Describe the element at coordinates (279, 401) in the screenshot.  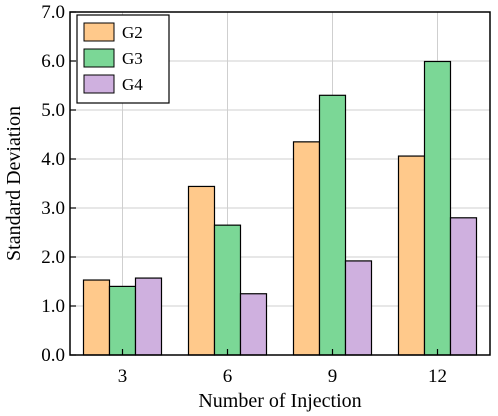
I see `x-axis-title: Number of Injection` at that location.